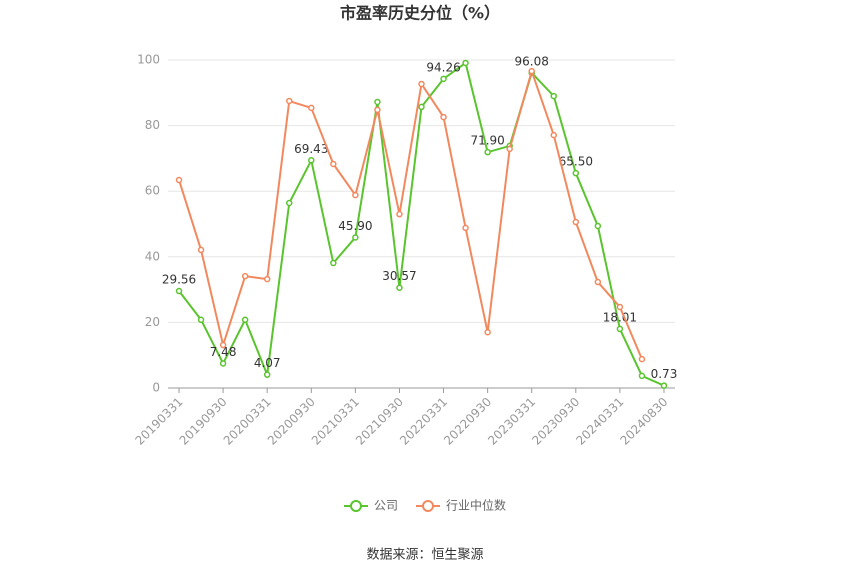 The height and width of the screenshot is (575, 850). What do you see at coordinates (370, 506) in the screenshot?
I see `legend-item: 公司` at bounding box center [370, 506].